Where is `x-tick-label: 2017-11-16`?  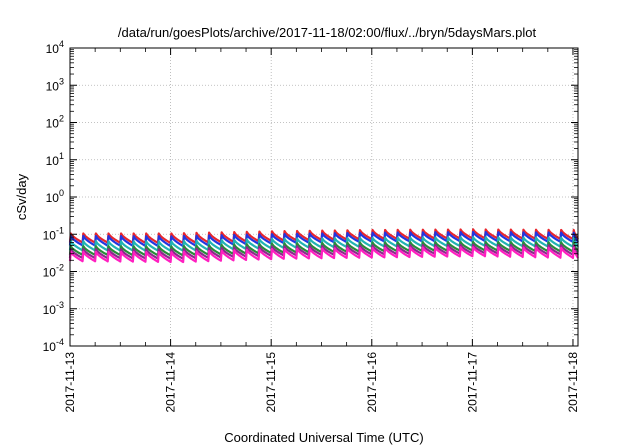
x-tick-label: 2017-11-16 is located at coordinates (372, 382).